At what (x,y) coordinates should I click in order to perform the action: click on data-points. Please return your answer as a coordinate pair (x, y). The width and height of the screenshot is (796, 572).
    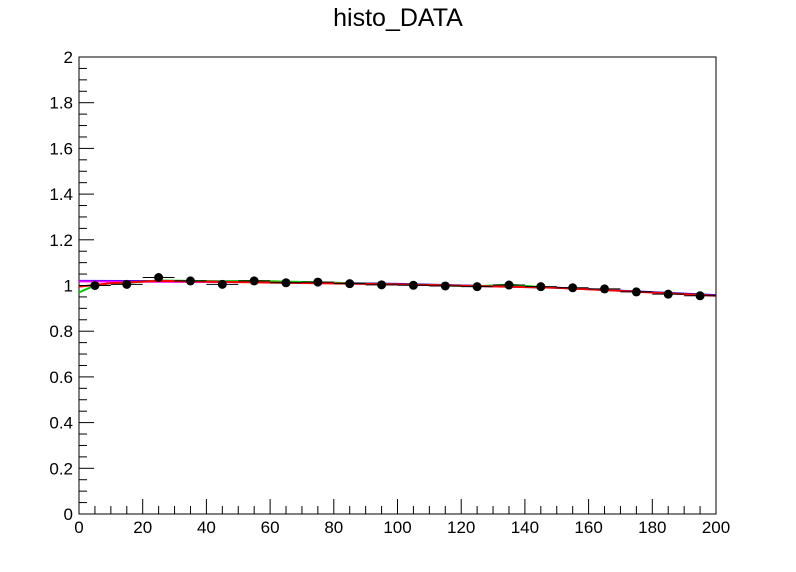
    Looking at the image, I should click on (397, 287).